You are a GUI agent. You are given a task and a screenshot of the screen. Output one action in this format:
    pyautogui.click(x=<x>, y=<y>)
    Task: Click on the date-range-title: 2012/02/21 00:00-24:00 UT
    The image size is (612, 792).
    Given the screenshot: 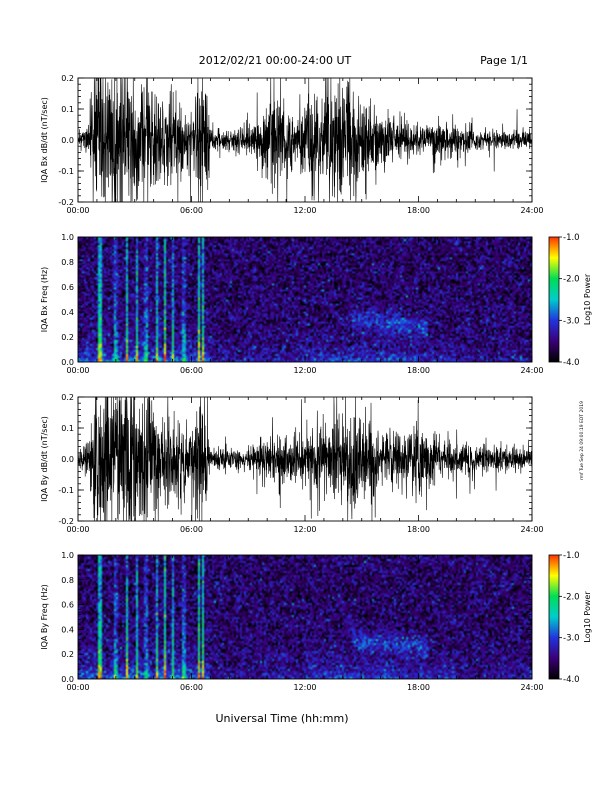 What is the action you would take?
    pyautogui.click(x=275, y=60)
    